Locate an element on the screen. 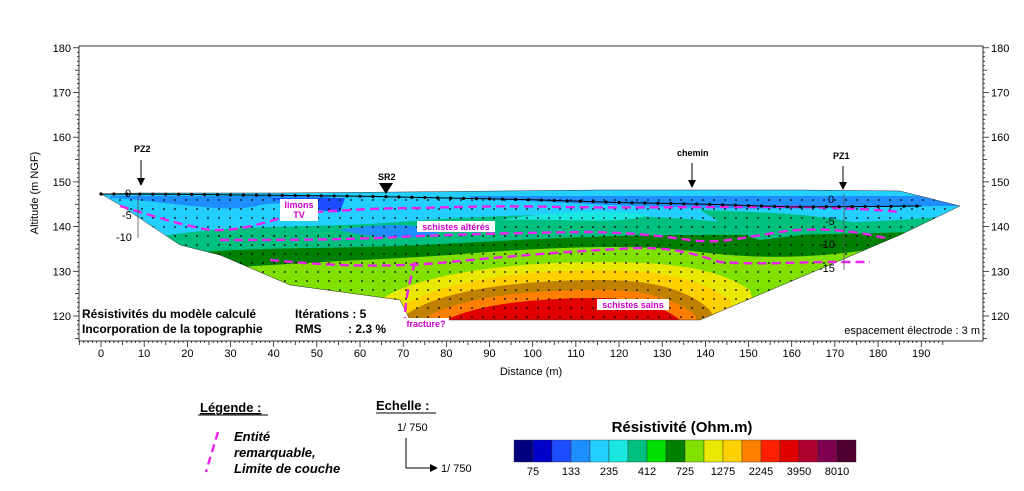  x-tick-50: 50 is located at coordinates (317, 354).